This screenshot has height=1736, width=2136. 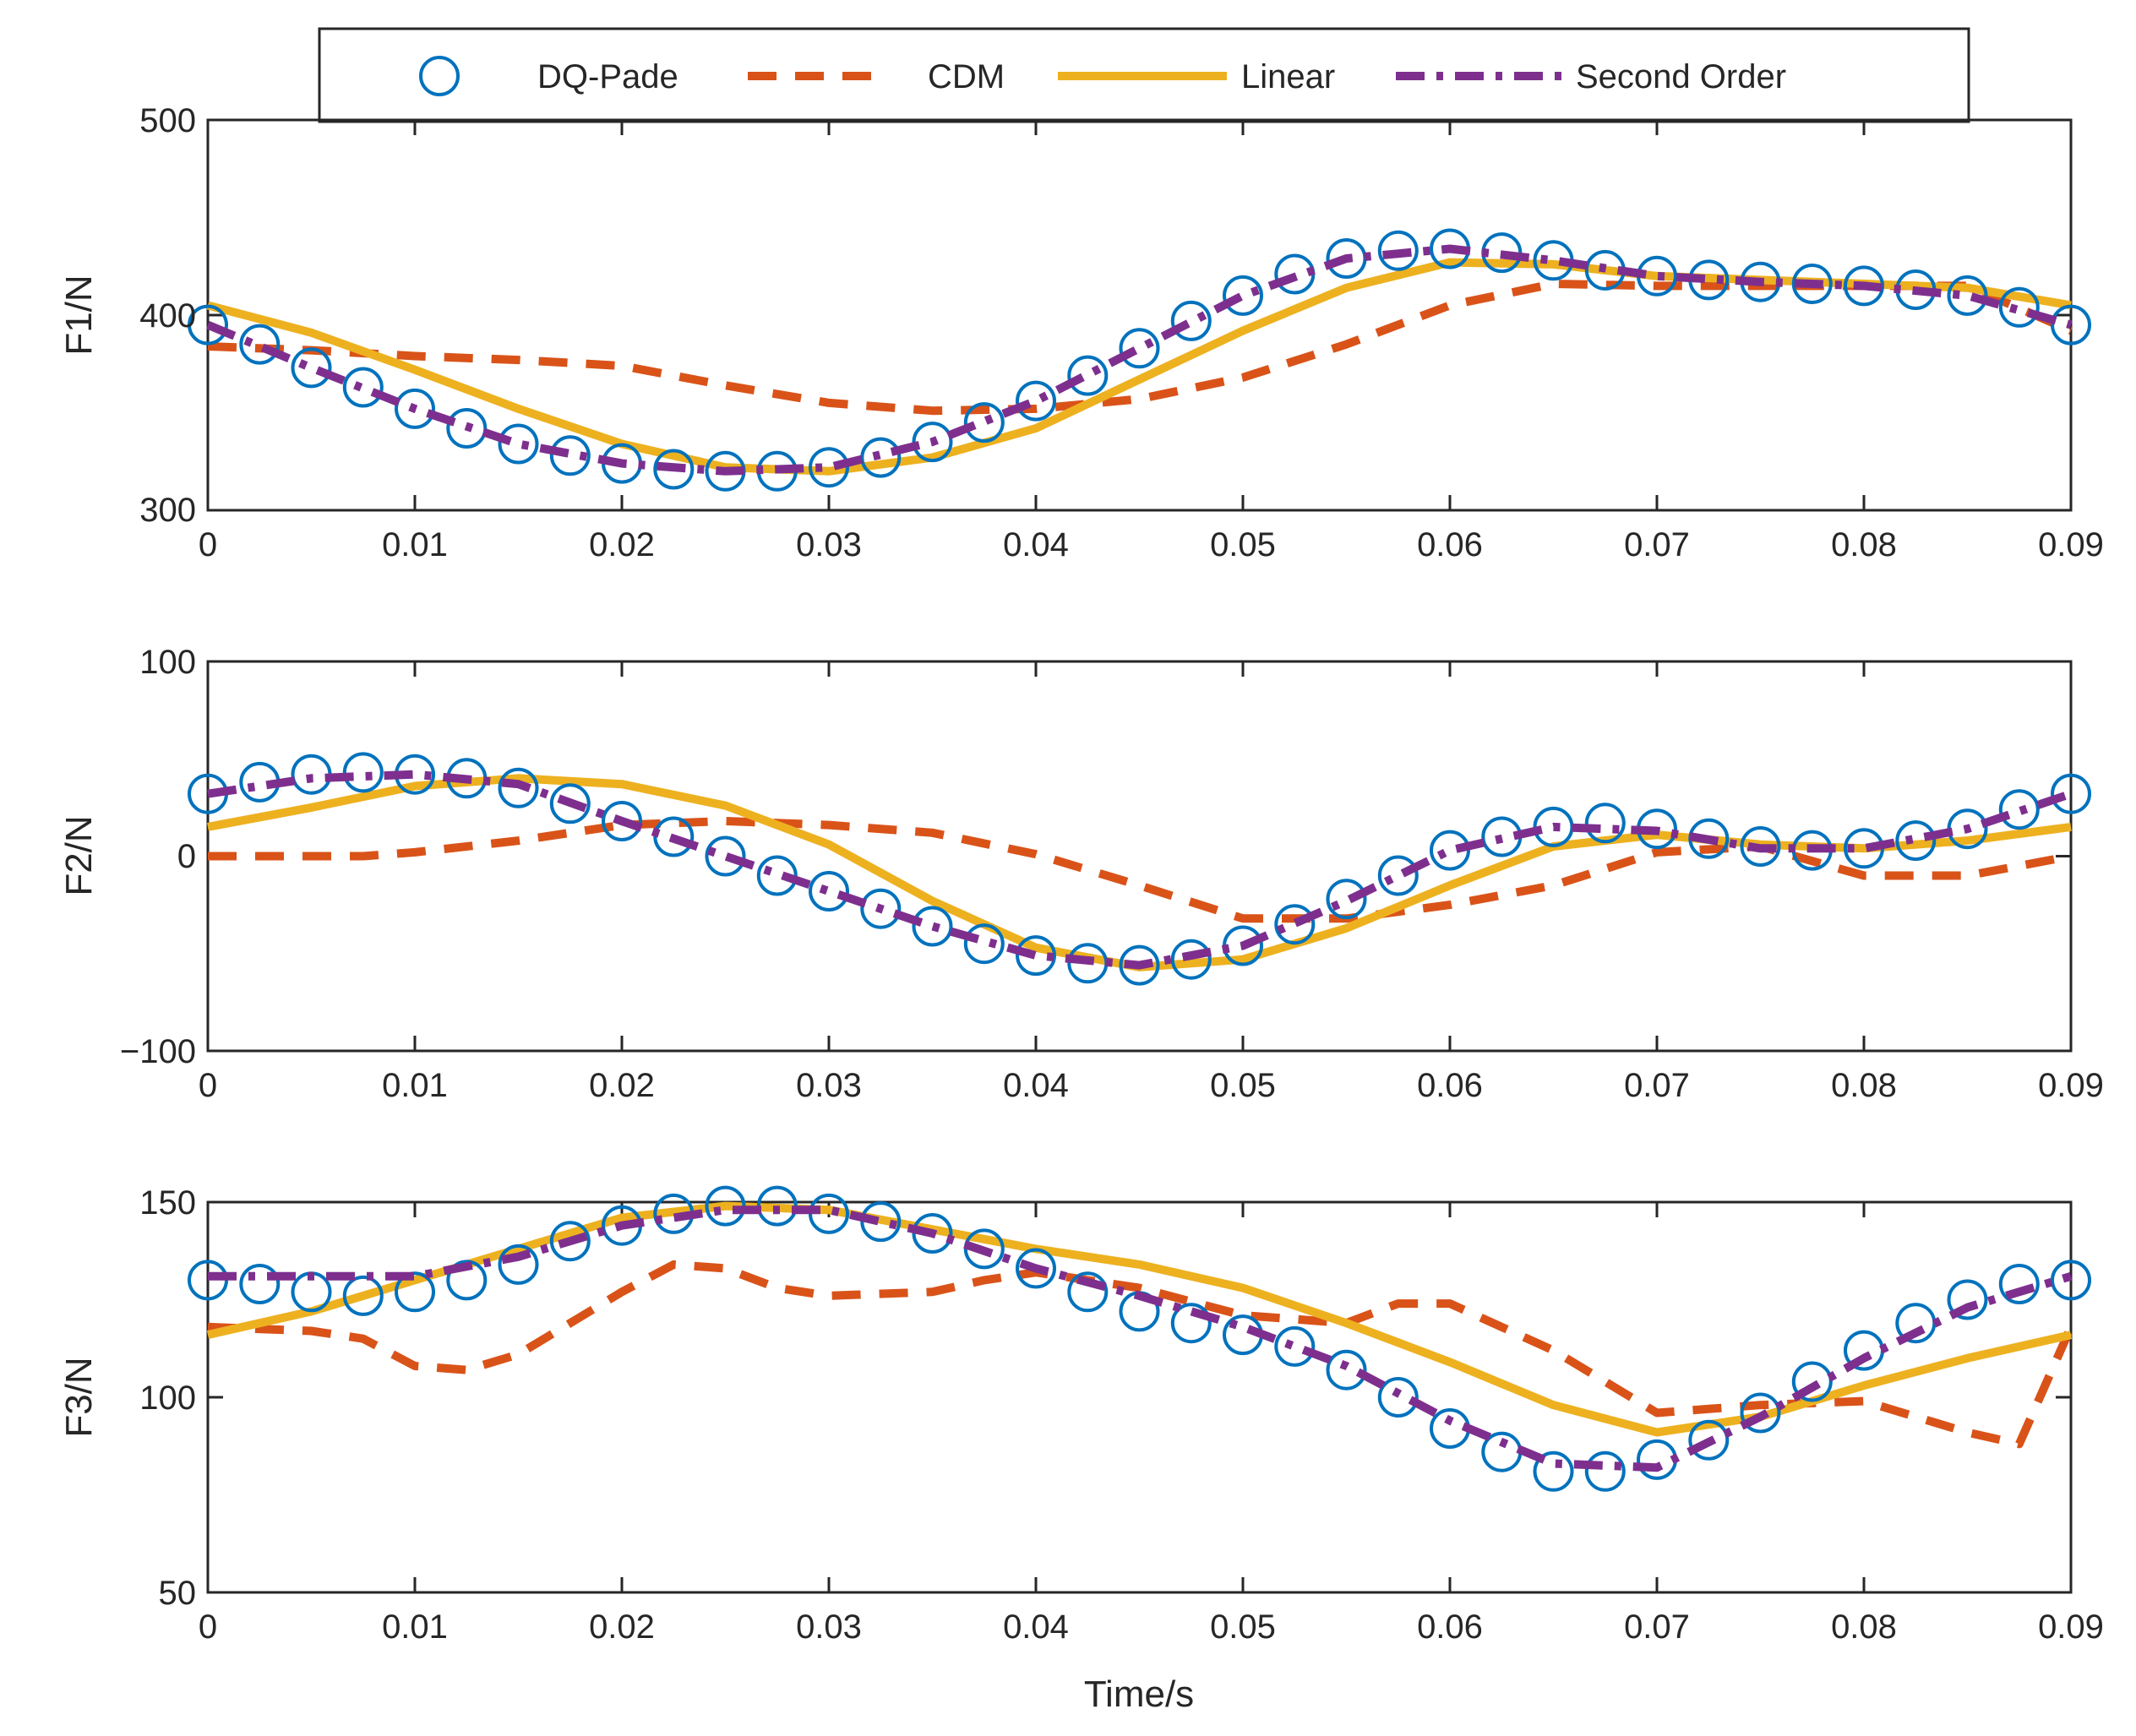 I want to click on legend-cdm-label: CDM, so click(x=966, y=76).